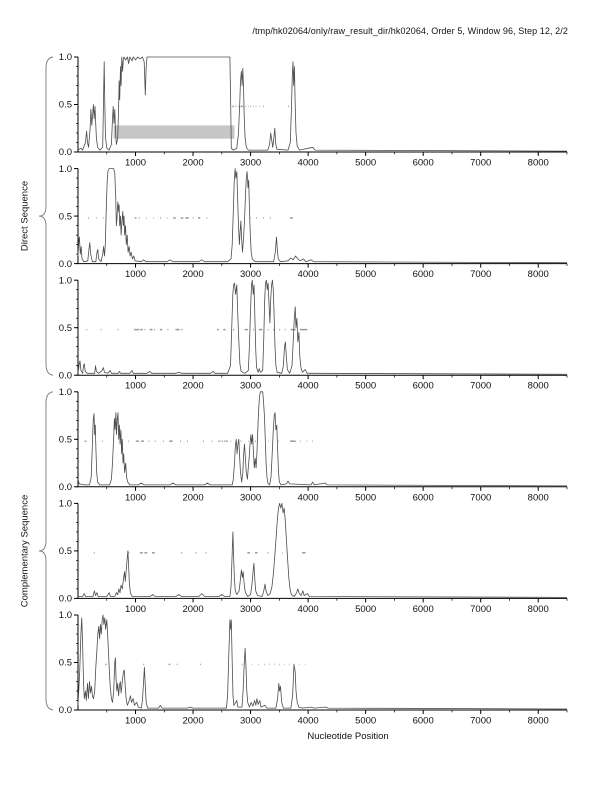  I want to click on highlight-region, so click(174, 132).